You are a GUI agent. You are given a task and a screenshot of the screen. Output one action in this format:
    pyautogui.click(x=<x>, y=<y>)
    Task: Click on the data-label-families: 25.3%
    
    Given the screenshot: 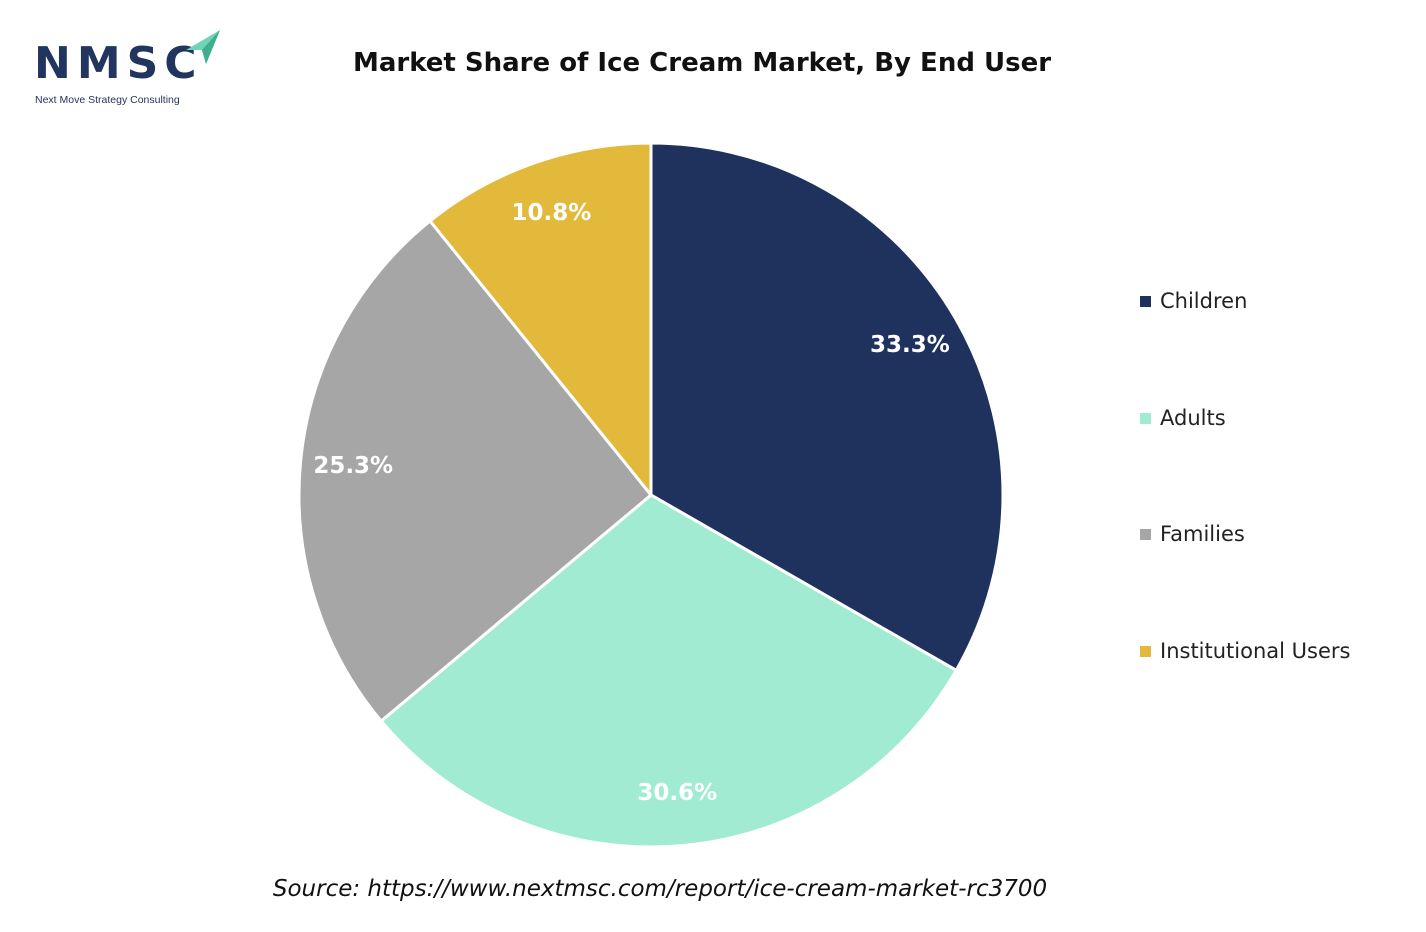 What is the action you would take?
    pyautogui.click(x=353, y=466)
    